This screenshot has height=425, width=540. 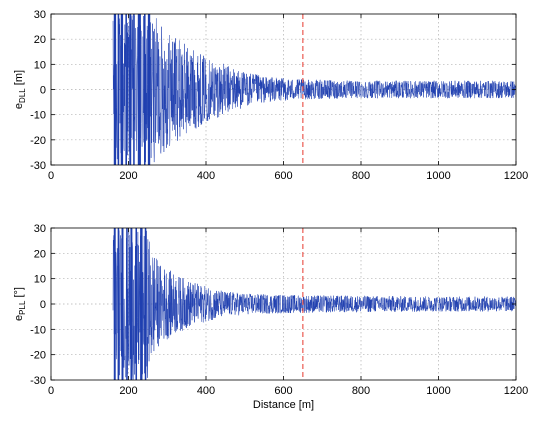 What do you see at coordinates (20, 304) in the screenshot?
I see `y-axis-label: ePLL [°]` at bounding box center [20, 304].